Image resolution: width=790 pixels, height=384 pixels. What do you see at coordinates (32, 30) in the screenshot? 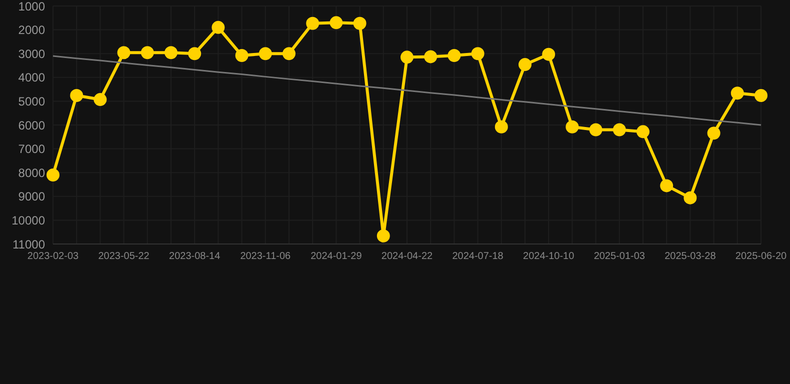
I see `y-tick-label: 2000` at bounding box center [32, 30].